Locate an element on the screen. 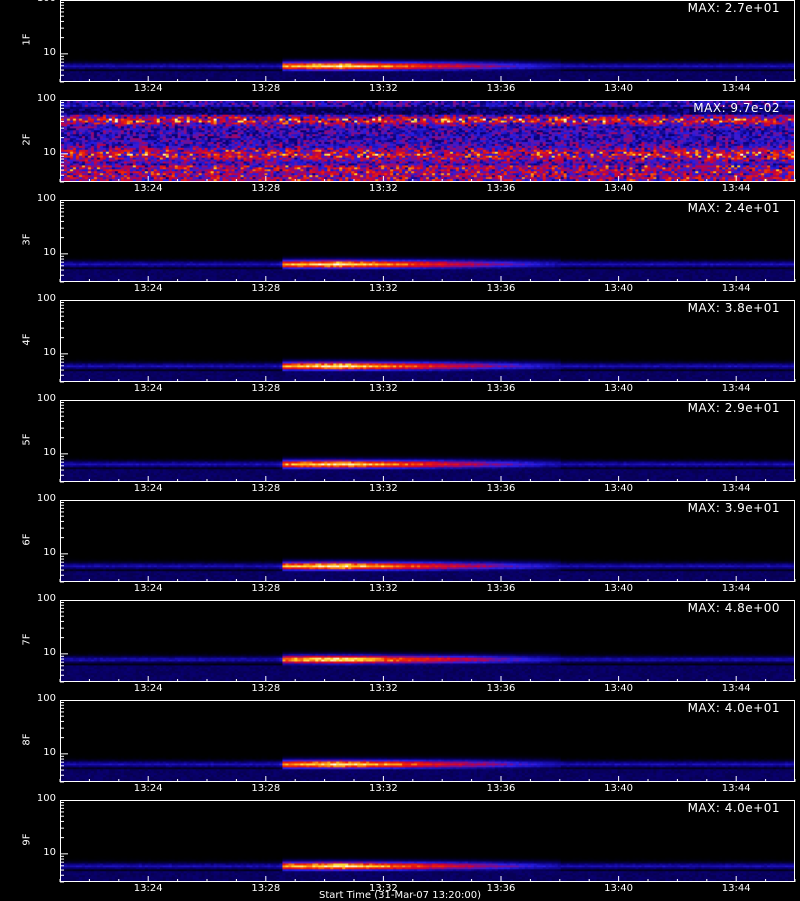 The width and height of the screenshot is (800, 901). x-axis-title: Start Time (31-Mar-07 13:20:00) is located at coordinates (400, 895).